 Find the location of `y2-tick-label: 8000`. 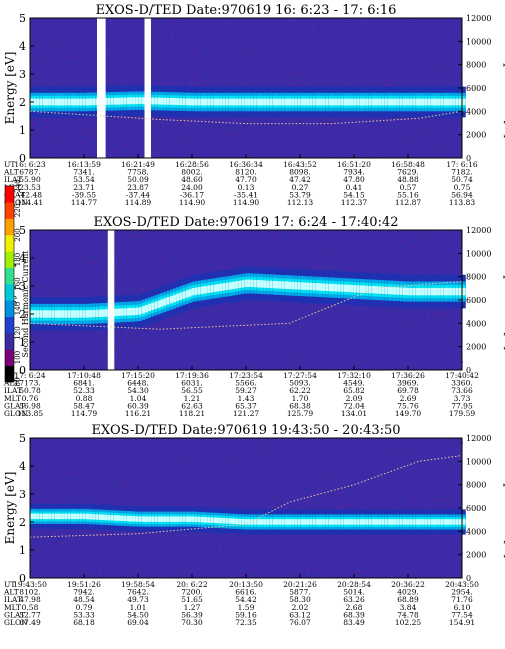

y2-tick-label: 8000 is located at coordinates (476, 65).